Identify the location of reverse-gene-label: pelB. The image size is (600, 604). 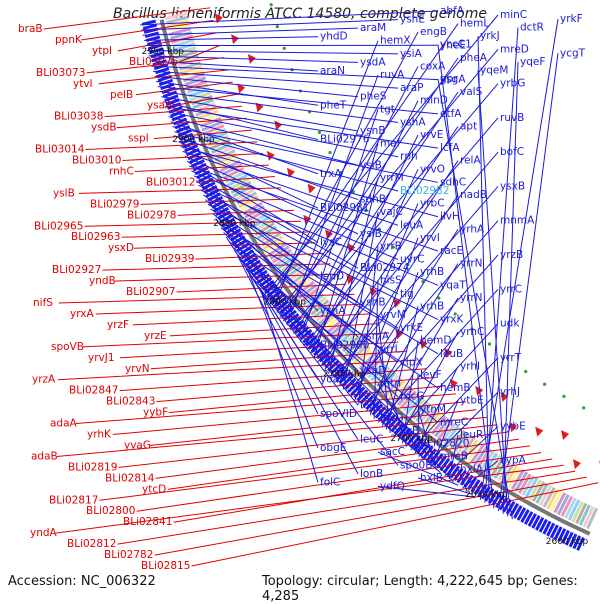
(121, 95).